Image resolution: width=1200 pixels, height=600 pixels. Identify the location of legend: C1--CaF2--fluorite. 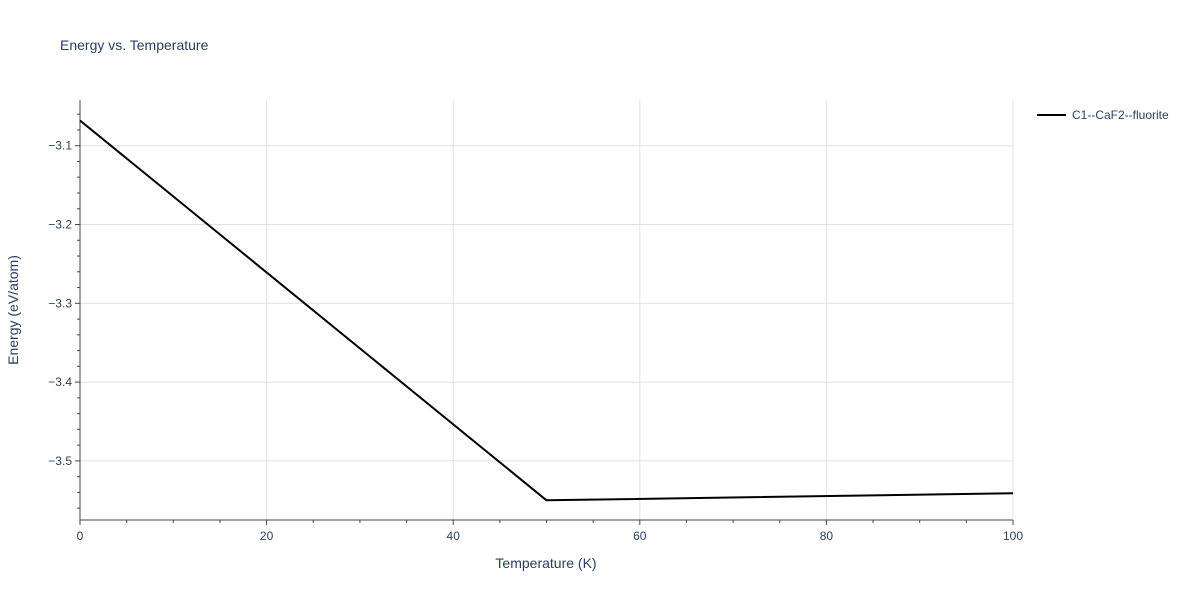
(1103, 115).